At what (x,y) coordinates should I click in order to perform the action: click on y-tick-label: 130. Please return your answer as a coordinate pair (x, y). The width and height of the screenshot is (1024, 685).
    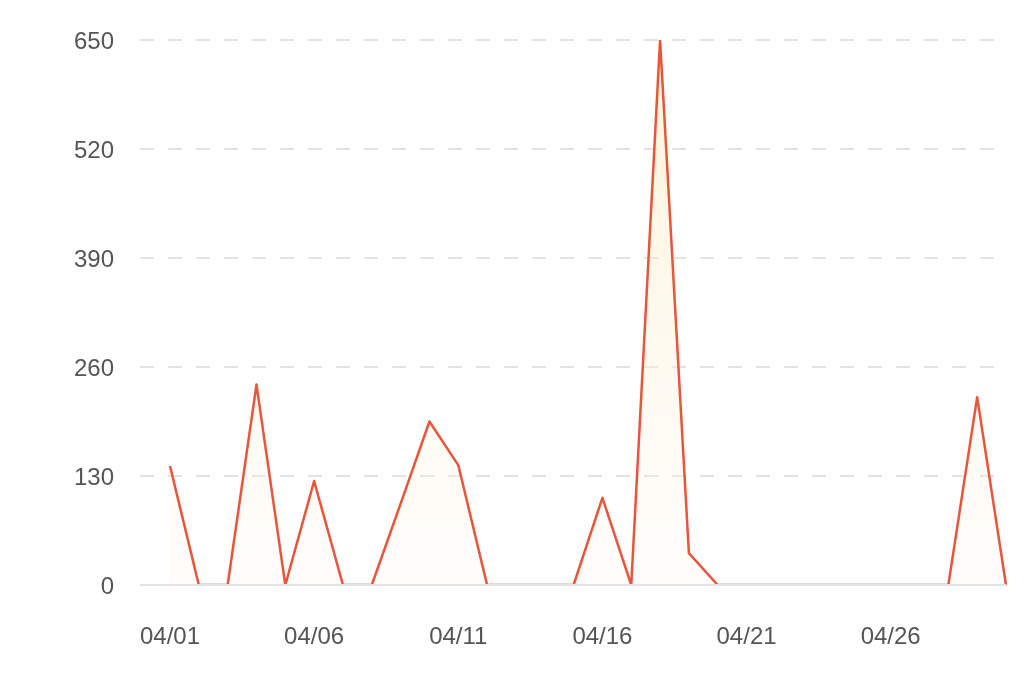
    Looking at the image, I should click on (93, 476).